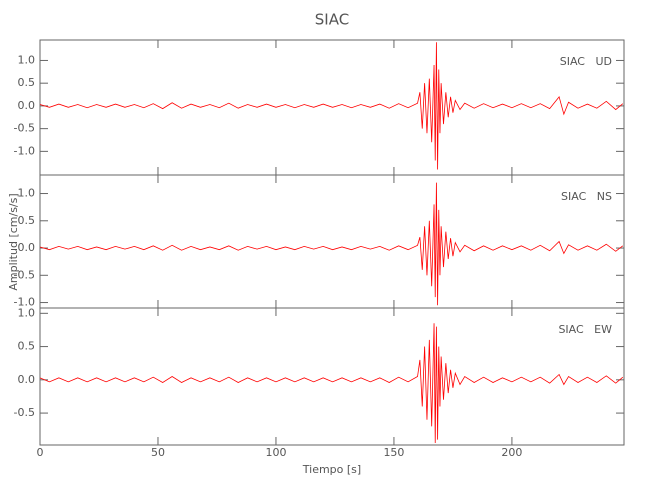 The height and width of the screenshot is (500, 650). I want to click on x-tick-label: 100, so click(275, 452).